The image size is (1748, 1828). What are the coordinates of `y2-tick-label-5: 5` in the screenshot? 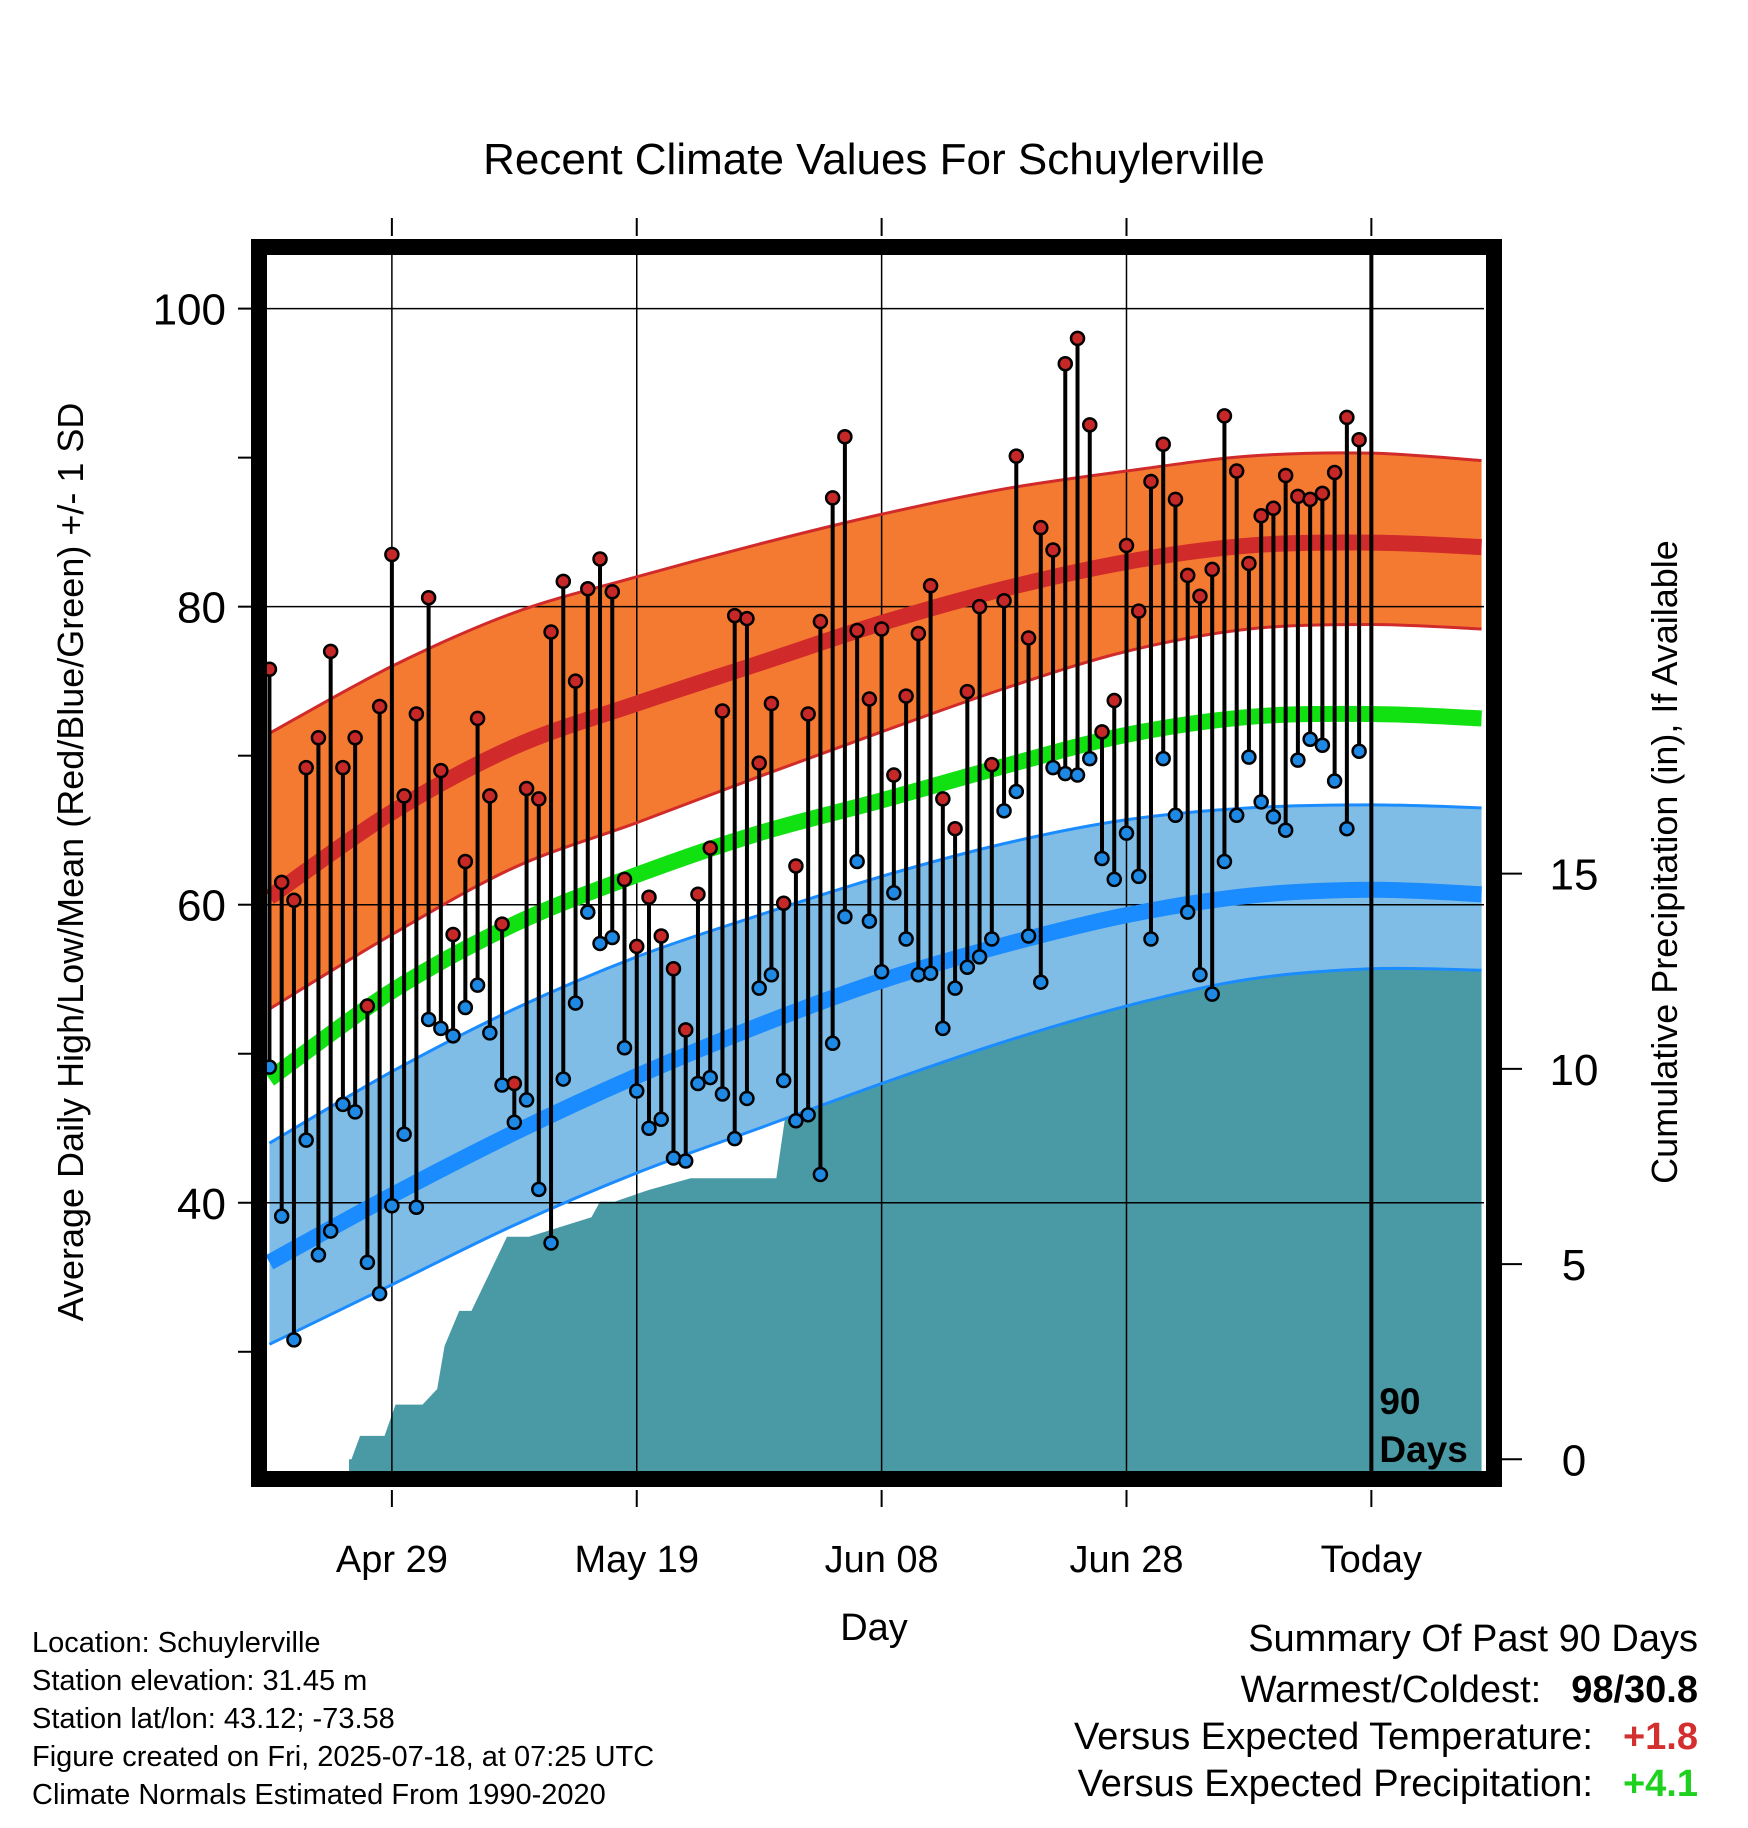 It's located at (1574, 1265).